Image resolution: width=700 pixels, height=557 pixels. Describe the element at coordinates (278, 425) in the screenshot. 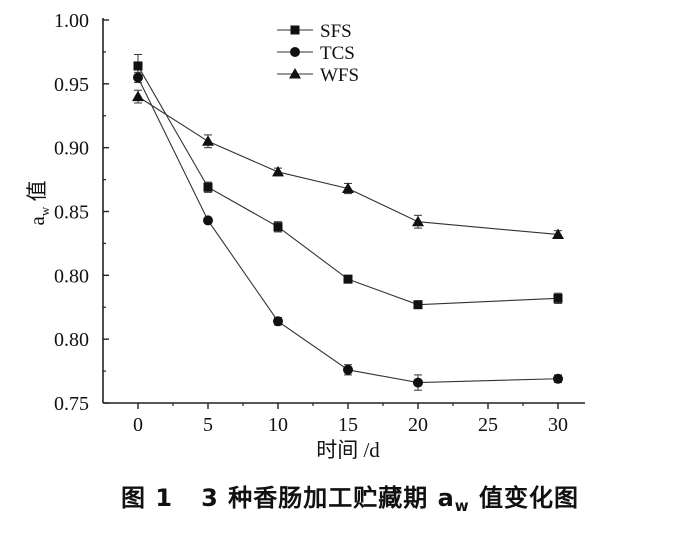

I see `x-tick-label: 10` at that location.